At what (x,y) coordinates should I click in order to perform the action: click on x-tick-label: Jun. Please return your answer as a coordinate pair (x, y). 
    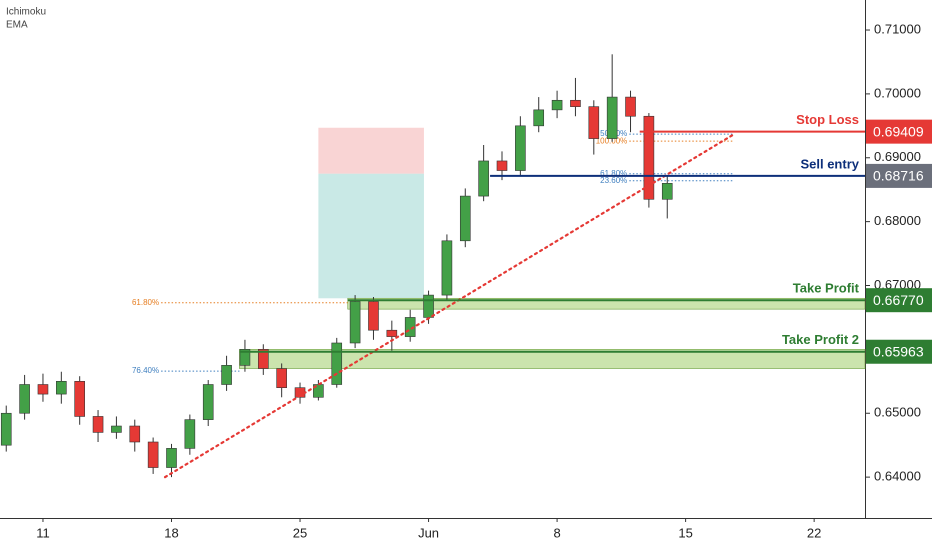
    Looking at the image, I should click on (428, 532).